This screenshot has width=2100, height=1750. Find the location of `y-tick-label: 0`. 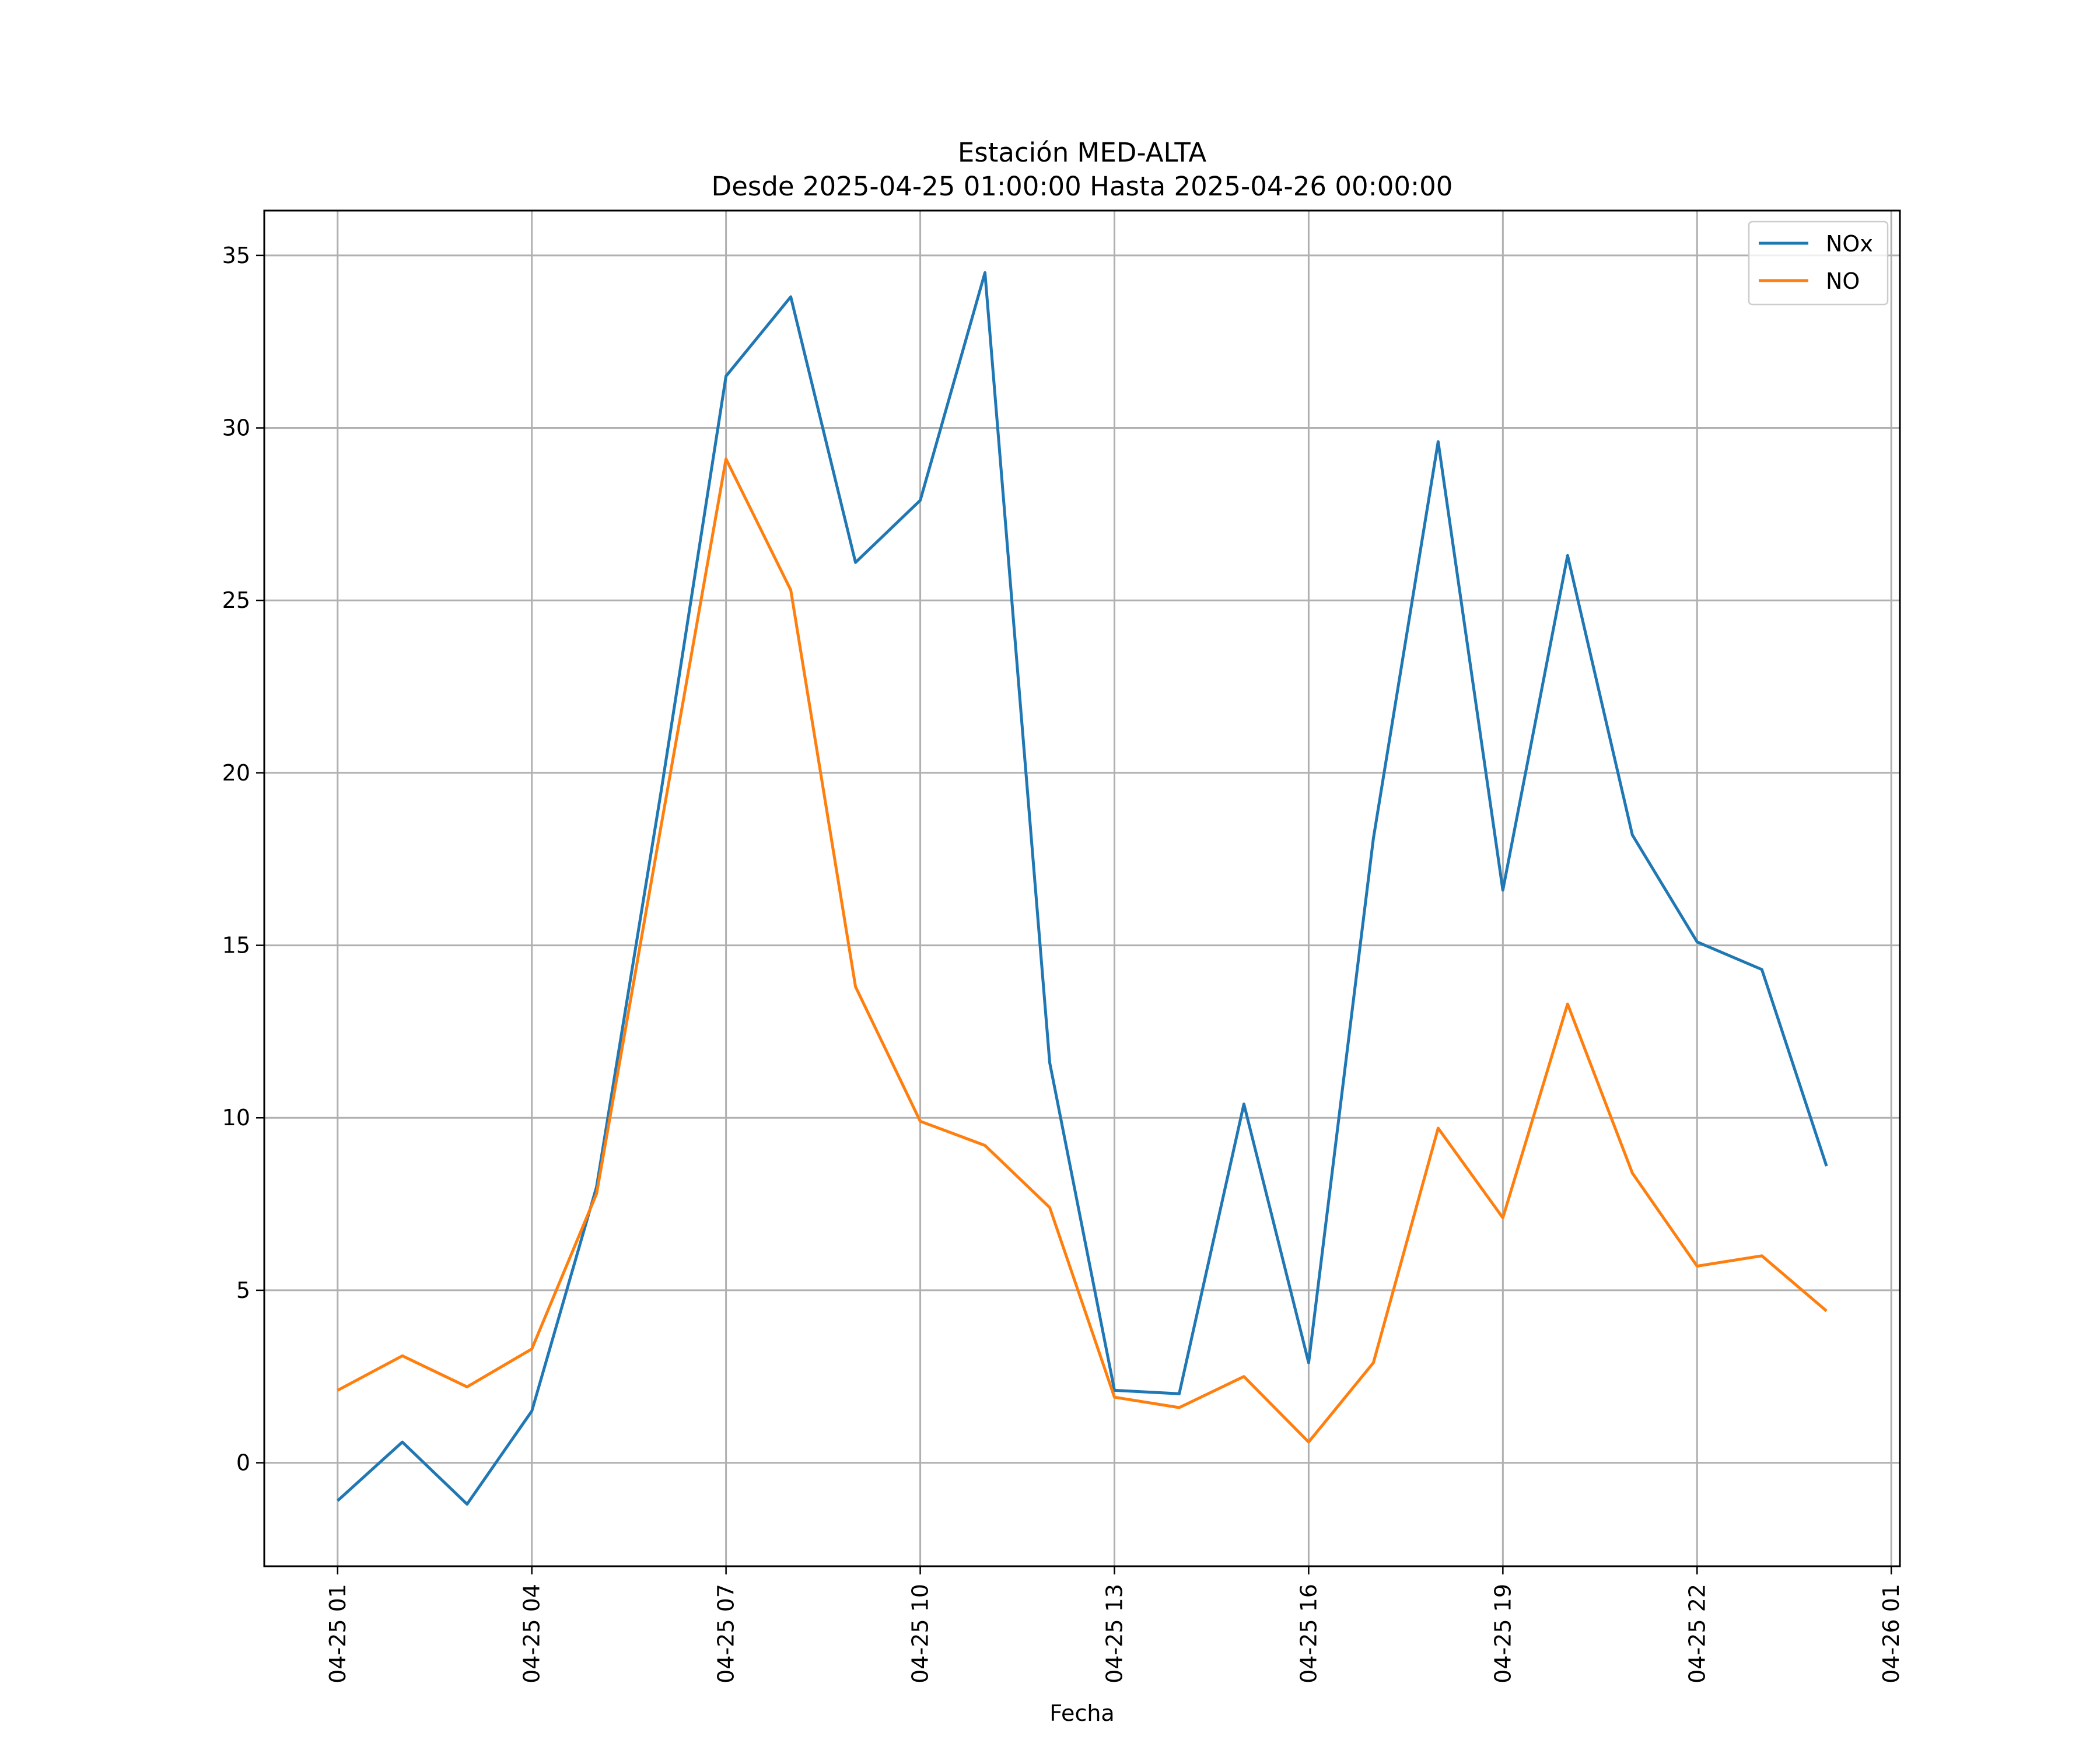

y-tick-label: 0 is located at coordinates (243, 1463).